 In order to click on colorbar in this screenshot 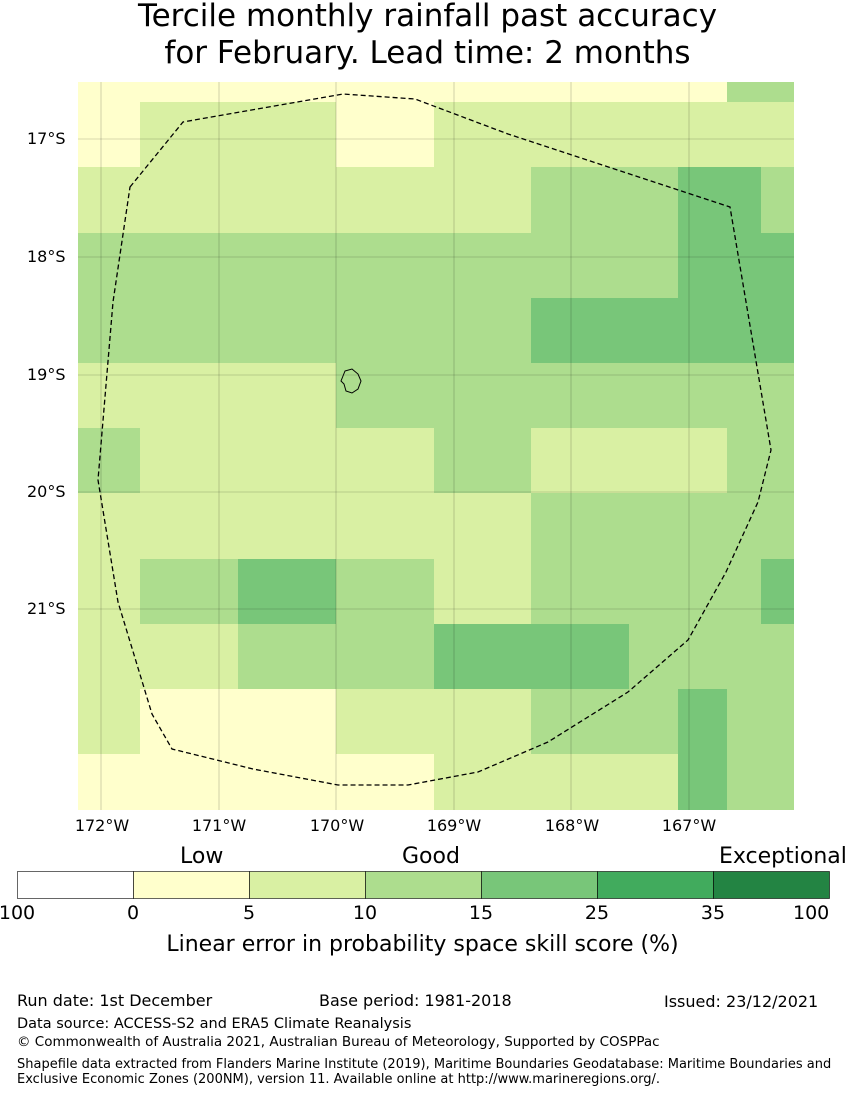, I will do `click(423, 887)`.